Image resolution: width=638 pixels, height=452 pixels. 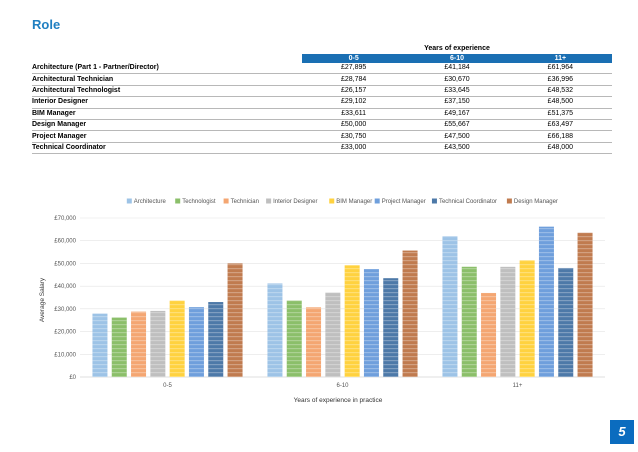 What do you see at coordinates (560, 79) in the screenshot?
I see `salary-cell: £36,996` at bounding box center [560, 79].